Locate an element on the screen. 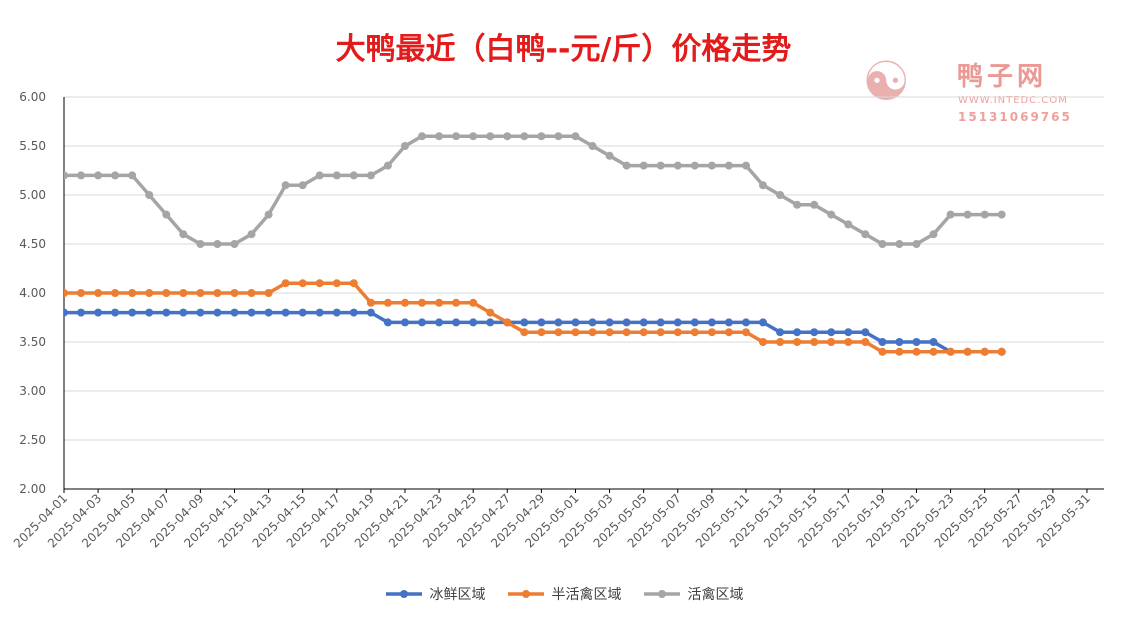  watermark-site: WWW.INTEDC.COM is located at coordinates (1013, 100).